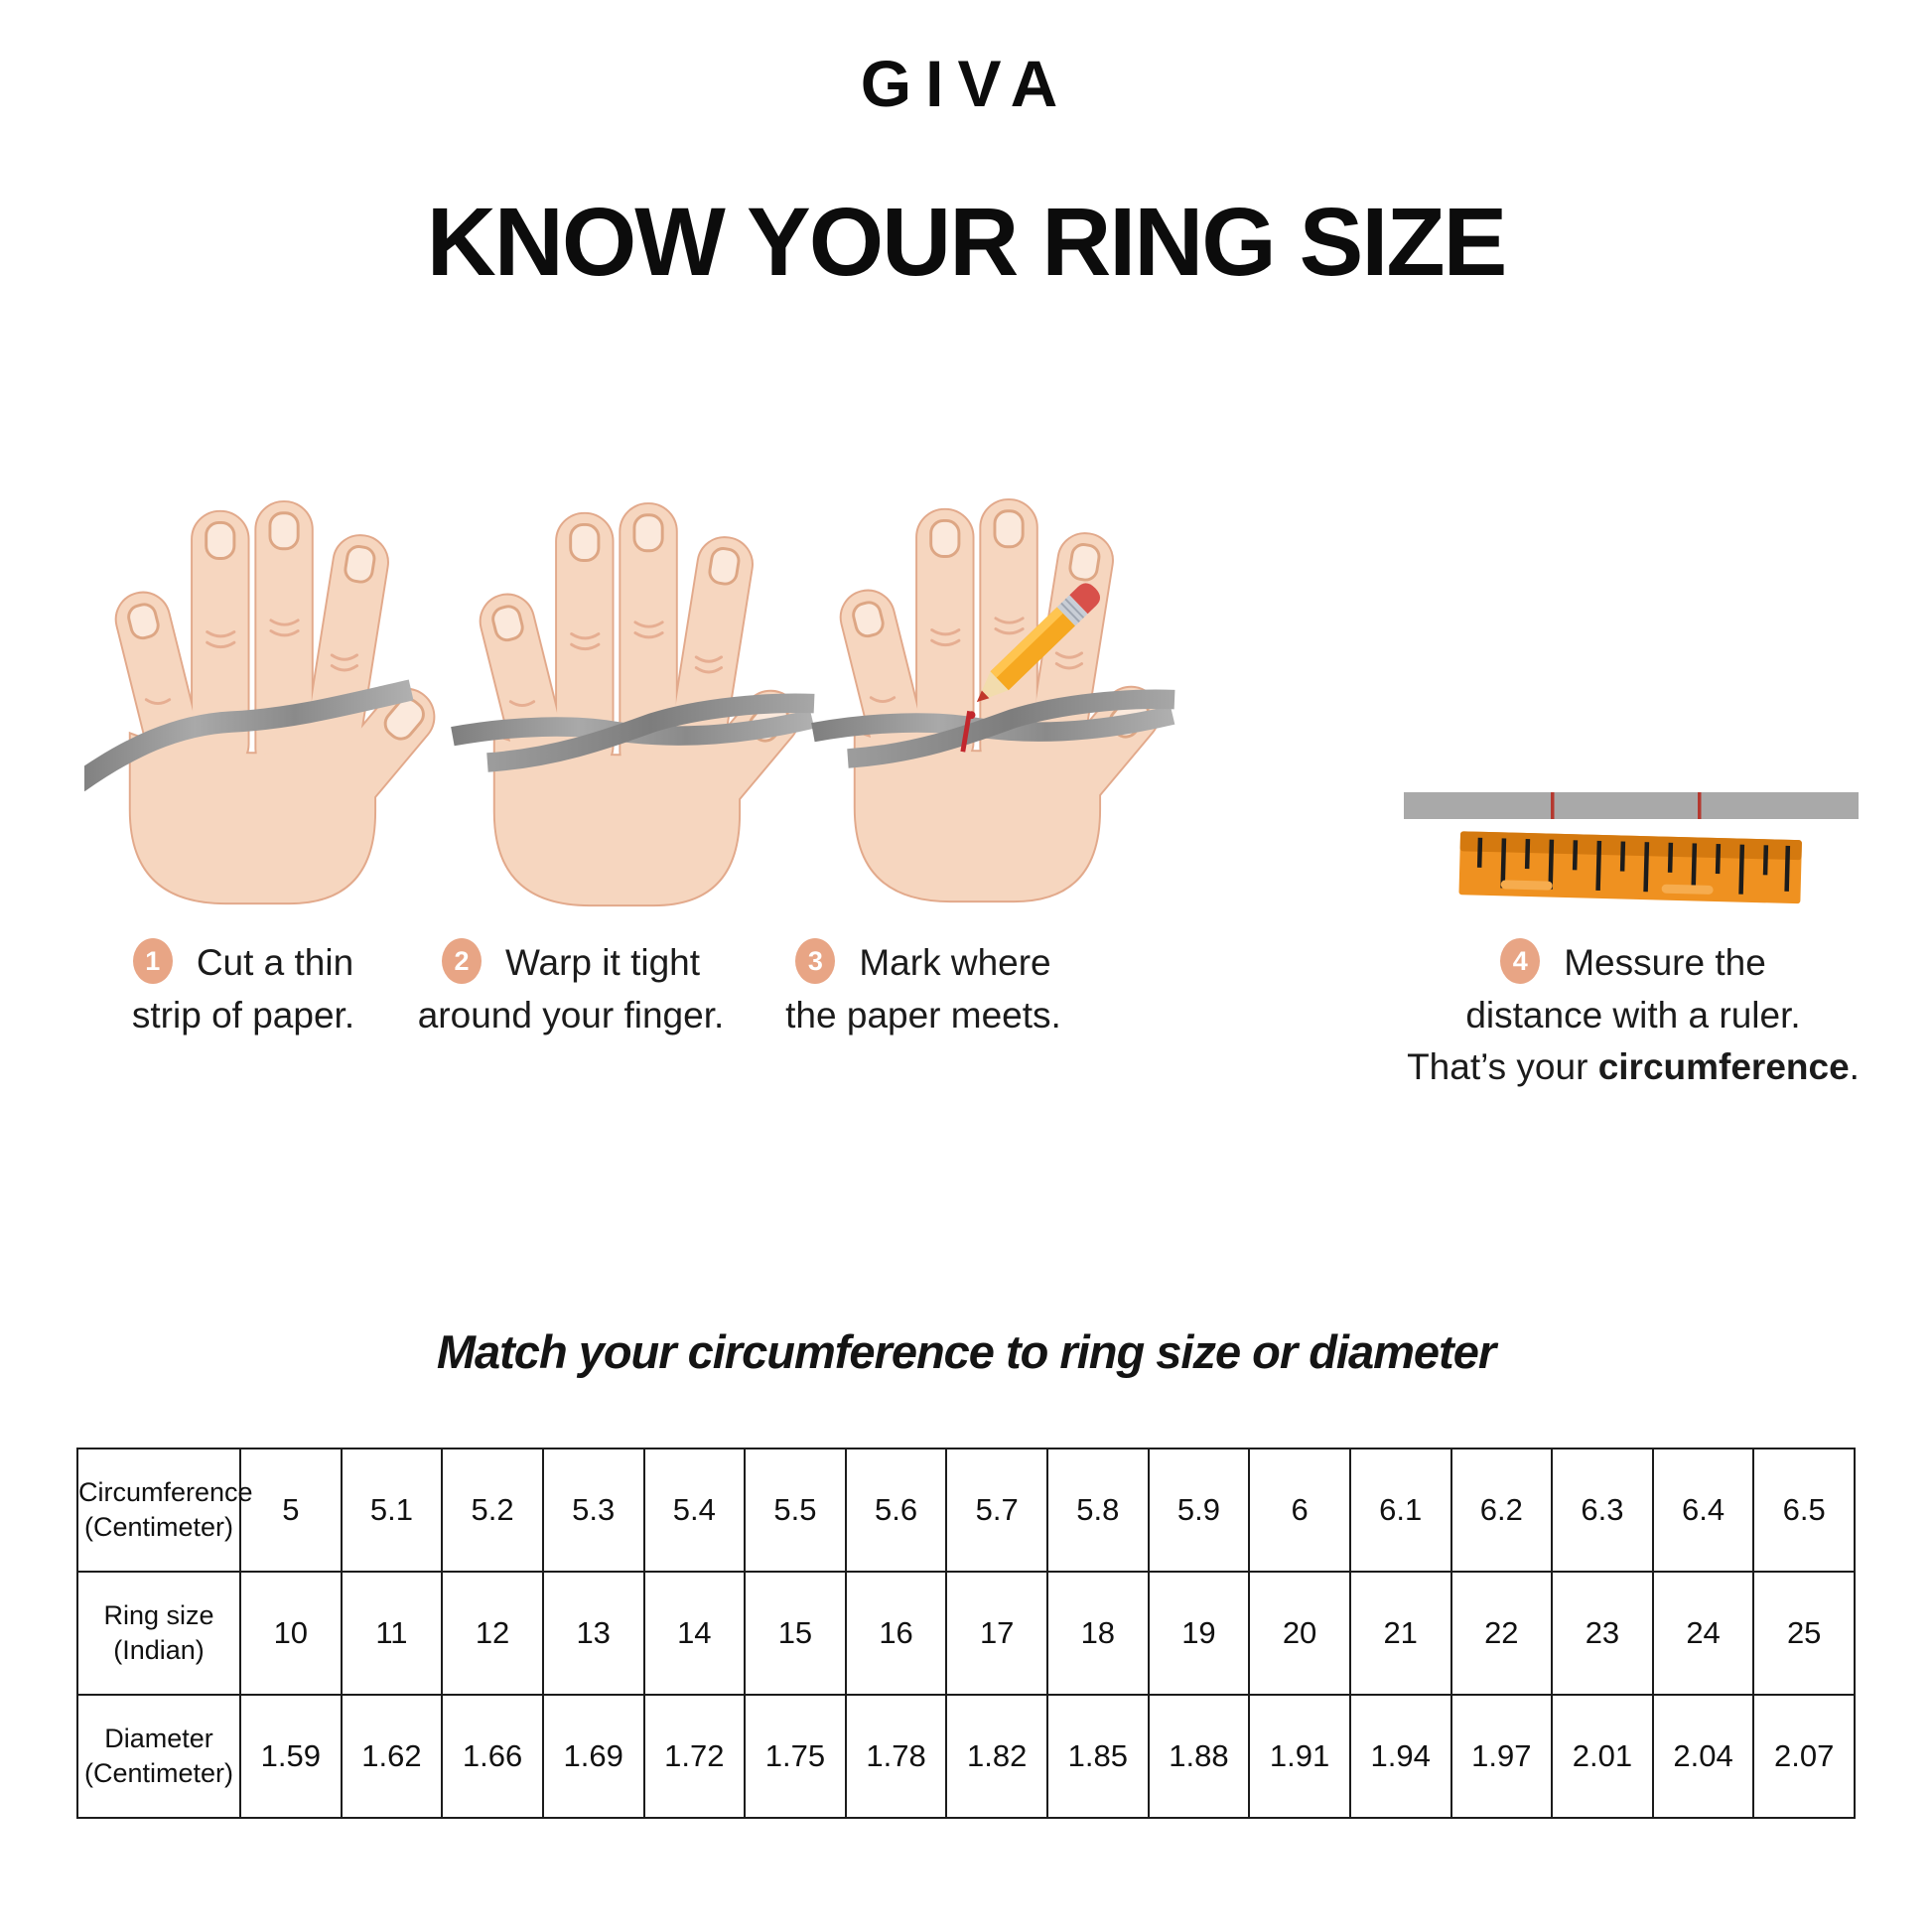 The image size is (1932, 1932). What do you see at coordinates (1703, 1634) in the screenshot?
I see `table-cell: 24` at bounding box center [1703, 1634].